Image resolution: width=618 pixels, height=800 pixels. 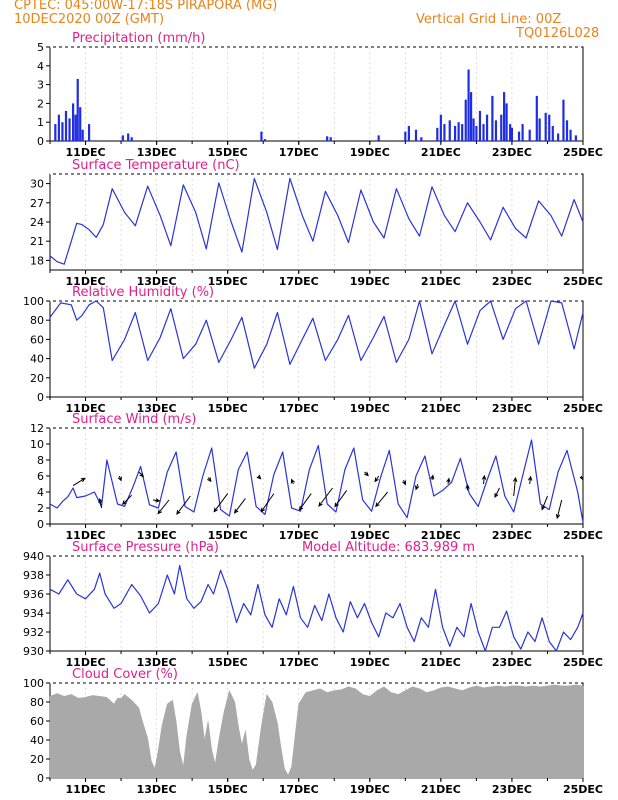 I want to click on y-tick-label: 21, so click(x=37, y=241).